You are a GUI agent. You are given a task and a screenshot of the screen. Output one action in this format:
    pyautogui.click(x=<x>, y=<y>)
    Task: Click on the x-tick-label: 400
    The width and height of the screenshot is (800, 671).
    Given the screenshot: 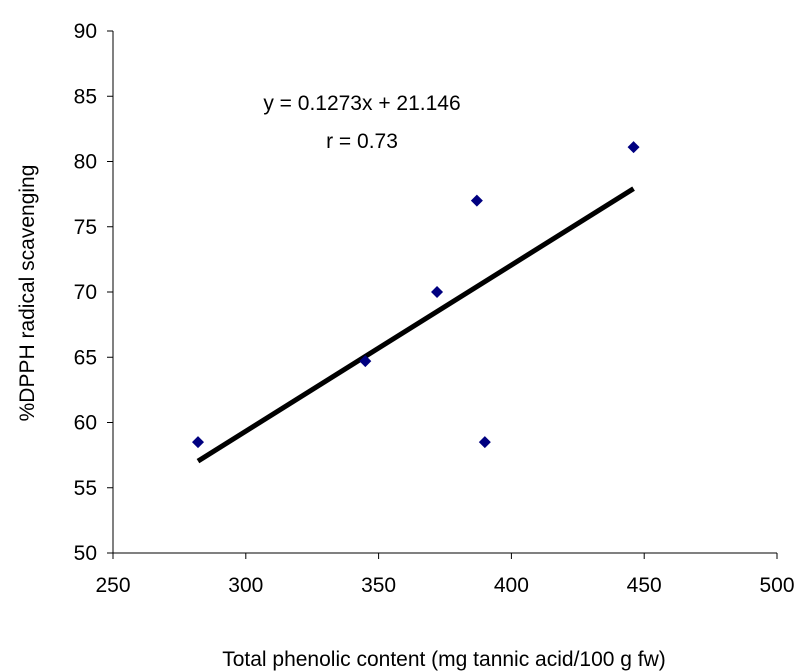 What is the action you would take?
    pyautogui.click(x=511, y=585)
    